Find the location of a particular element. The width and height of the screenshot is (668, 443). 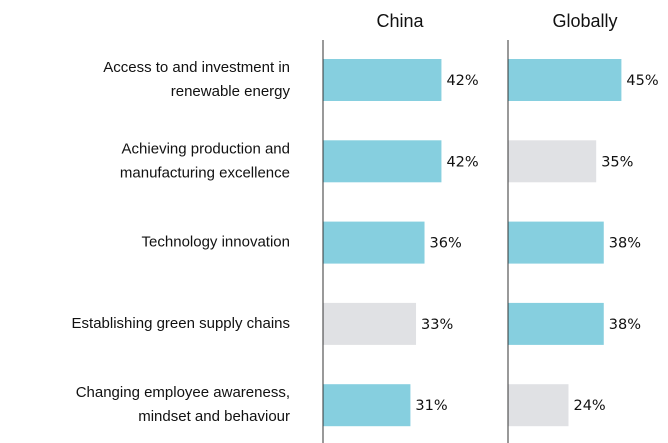

value-label: 24% is located at coordinates (589, 406).